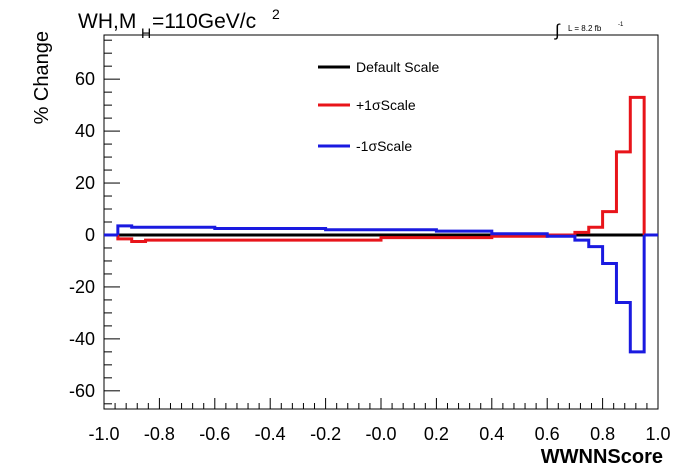  Describe the element at coordinates (602, 434) in the screenshot. I see `x-tick-label: 0.8` at that location.